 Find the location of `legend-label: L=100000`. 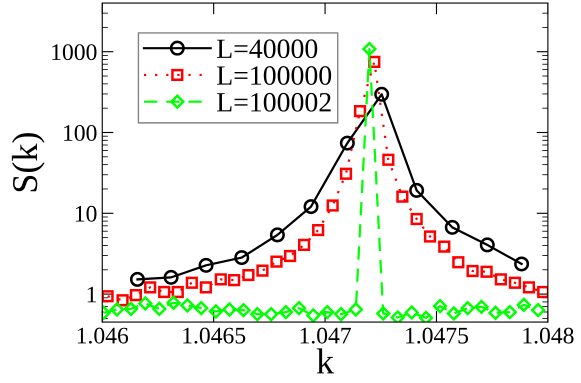

legend-label: L=100000 is located at coordinates (274, 75).